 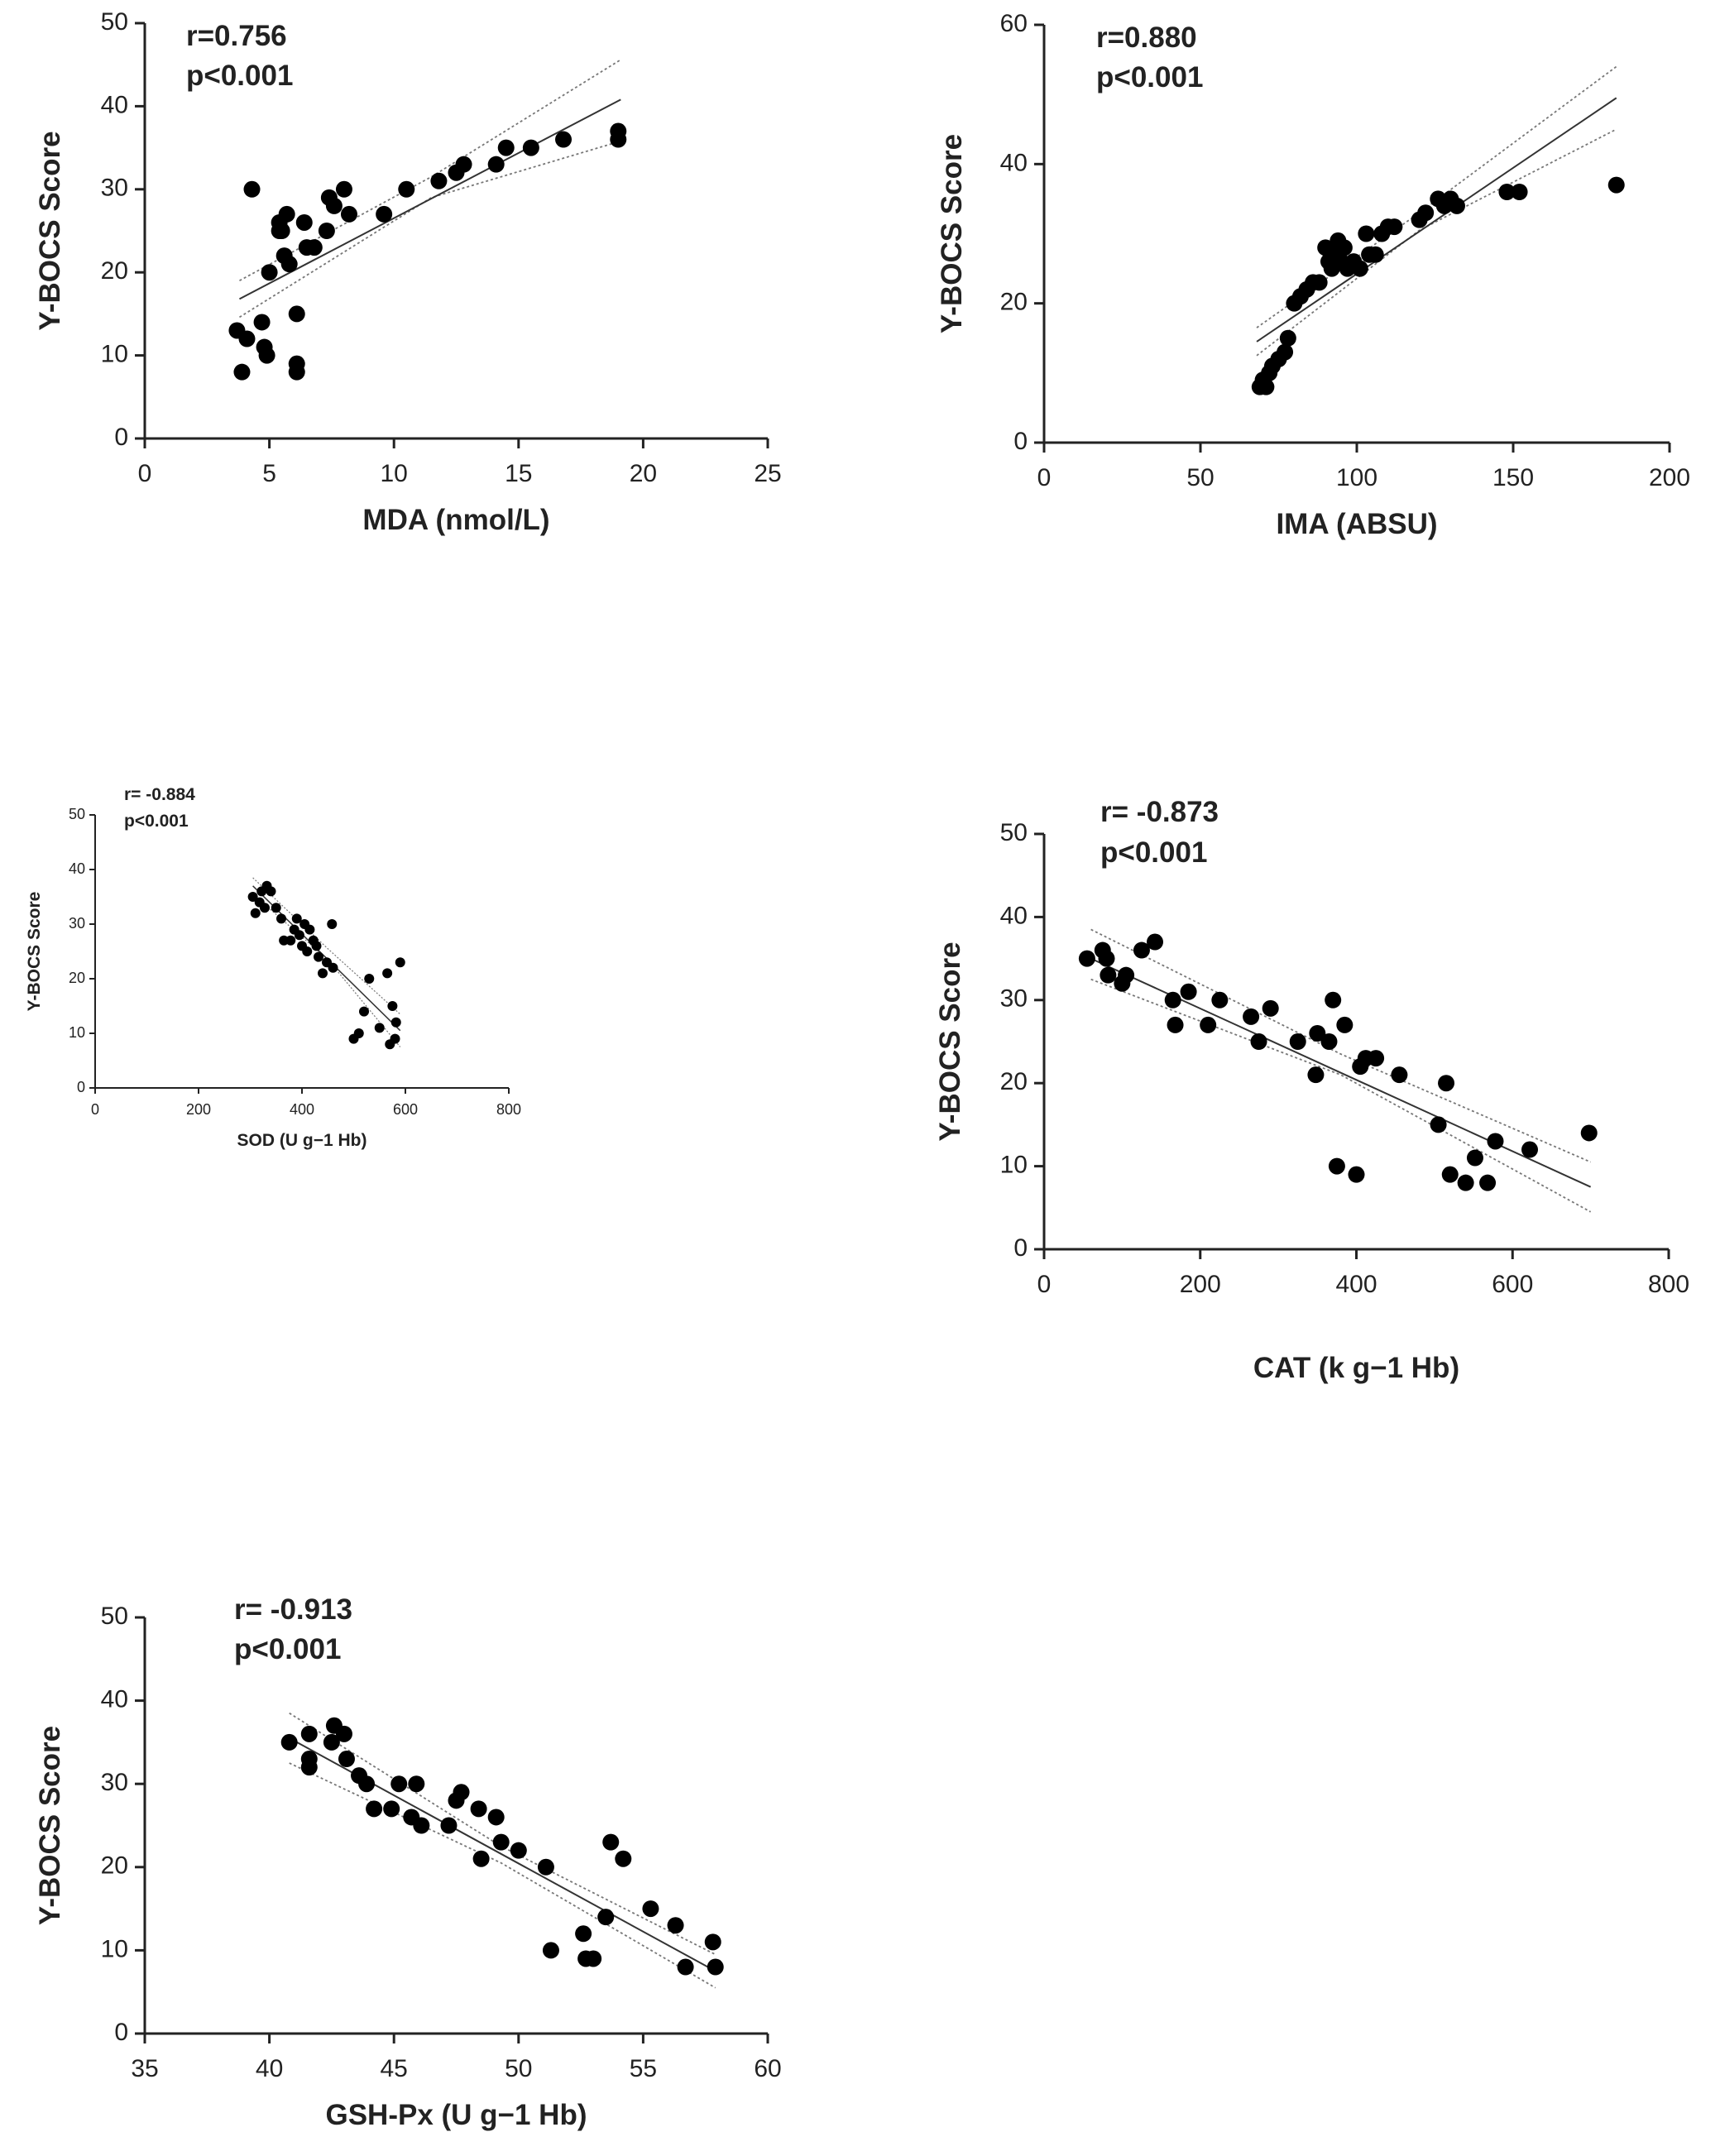 I want to click on x-axis-label: MDA (nmol/L), so click(x=455, y=520).